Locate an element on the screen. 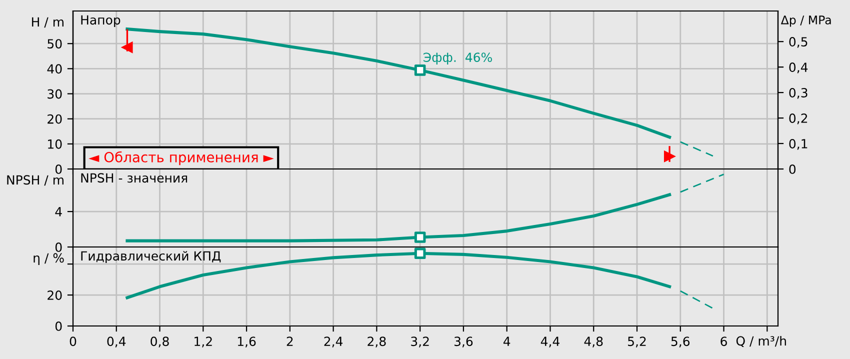  line-series is located at coordinates (399, 217).